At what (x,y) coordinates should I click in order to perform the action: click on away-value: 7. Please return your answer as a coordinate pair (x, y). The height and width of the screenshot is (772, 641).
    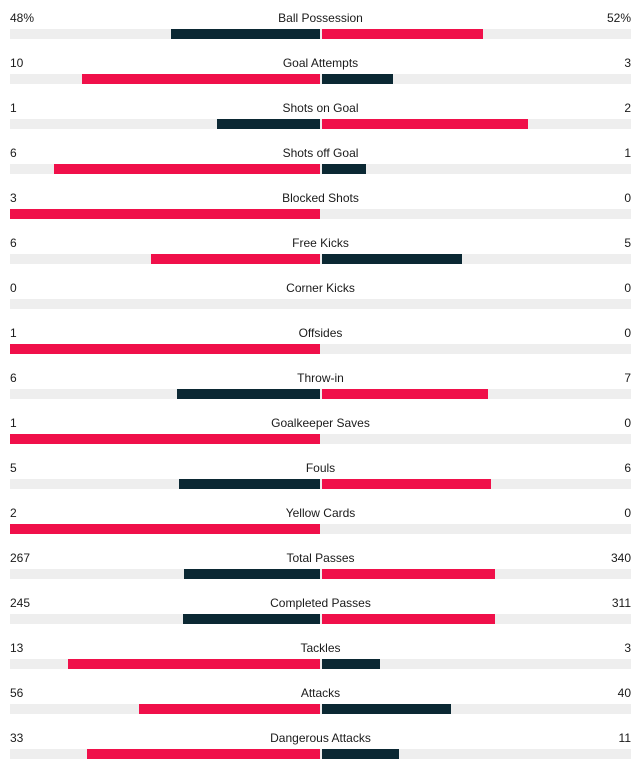
    Looking at the image, I should click on (627, 378).